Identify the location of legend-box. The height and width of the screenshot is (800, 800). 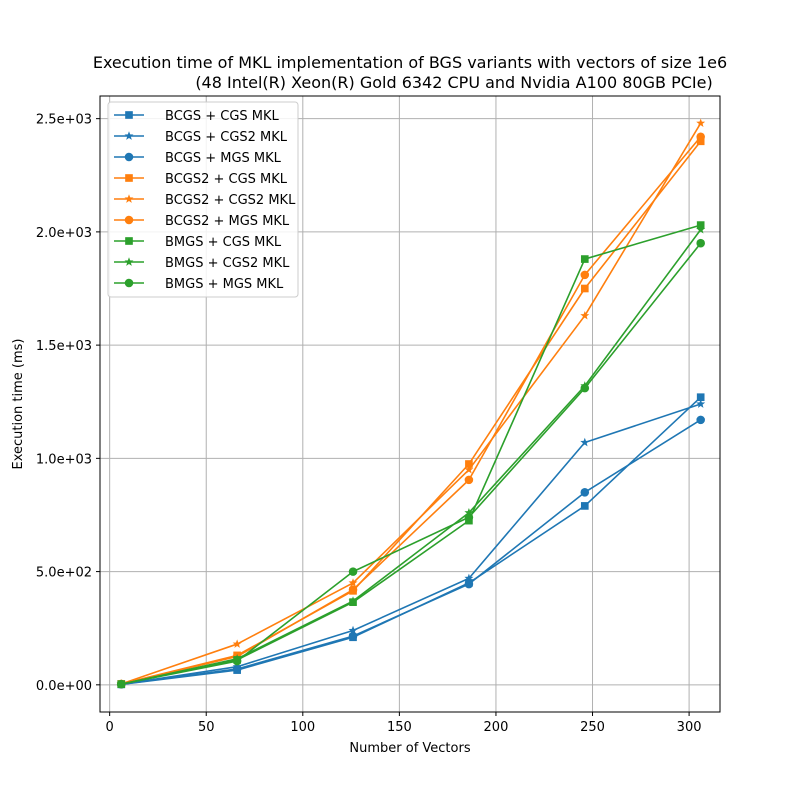
(203, 199).